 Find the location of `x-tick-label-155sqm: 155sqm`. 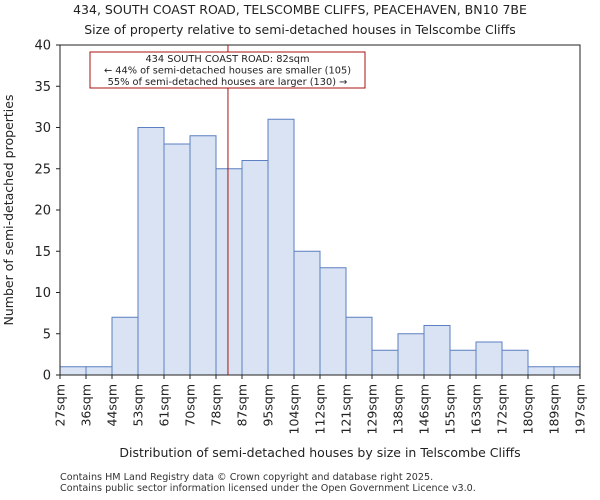

x-tick-label-155sqm: 155sqm is located at coordinates (450, 409).